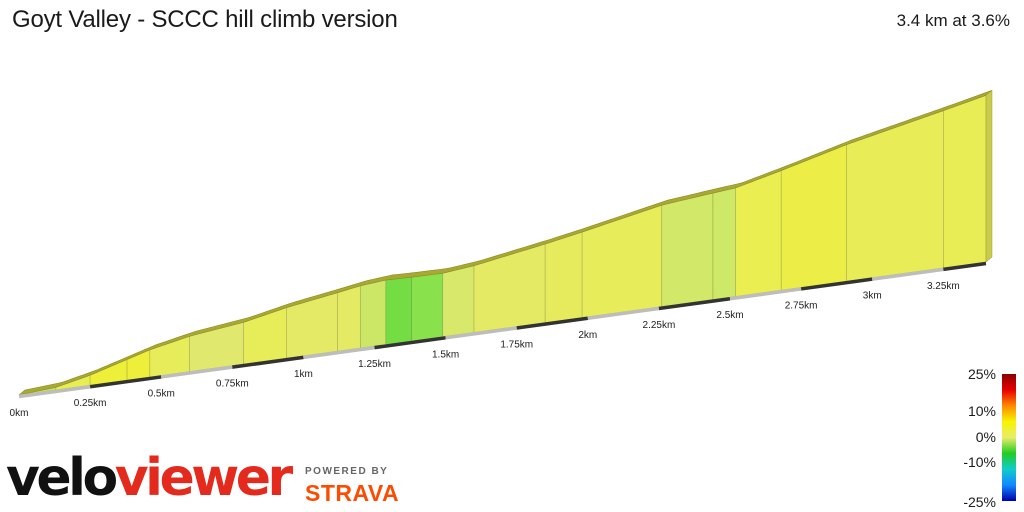  What do you see at coordinates (161, 393) in the screenshot?
I see `x-tick-label: 0.5km` at bounding box center [161, 393].